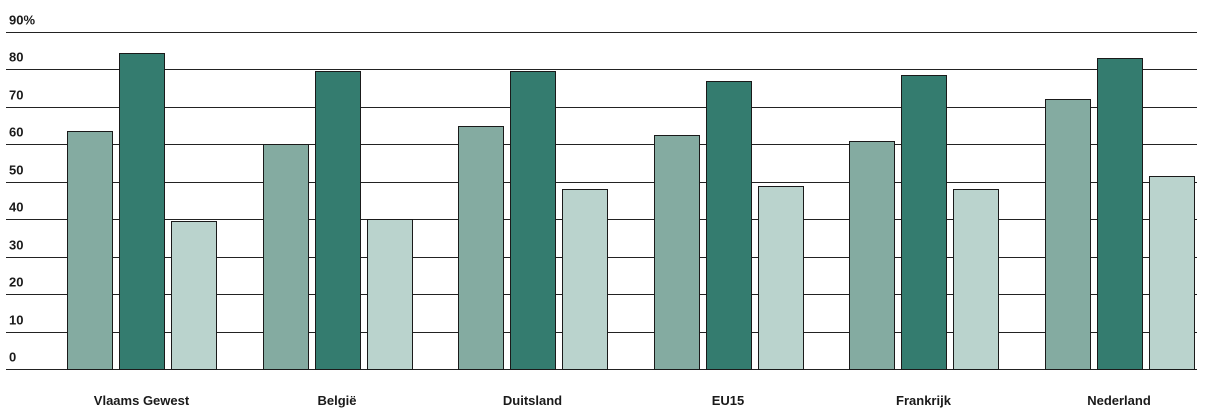 This screenshot has width=1209, height=412. Describe the element at coordinates (16, 282) in the screenshot. I see `y-tick-label: 20` at that location.